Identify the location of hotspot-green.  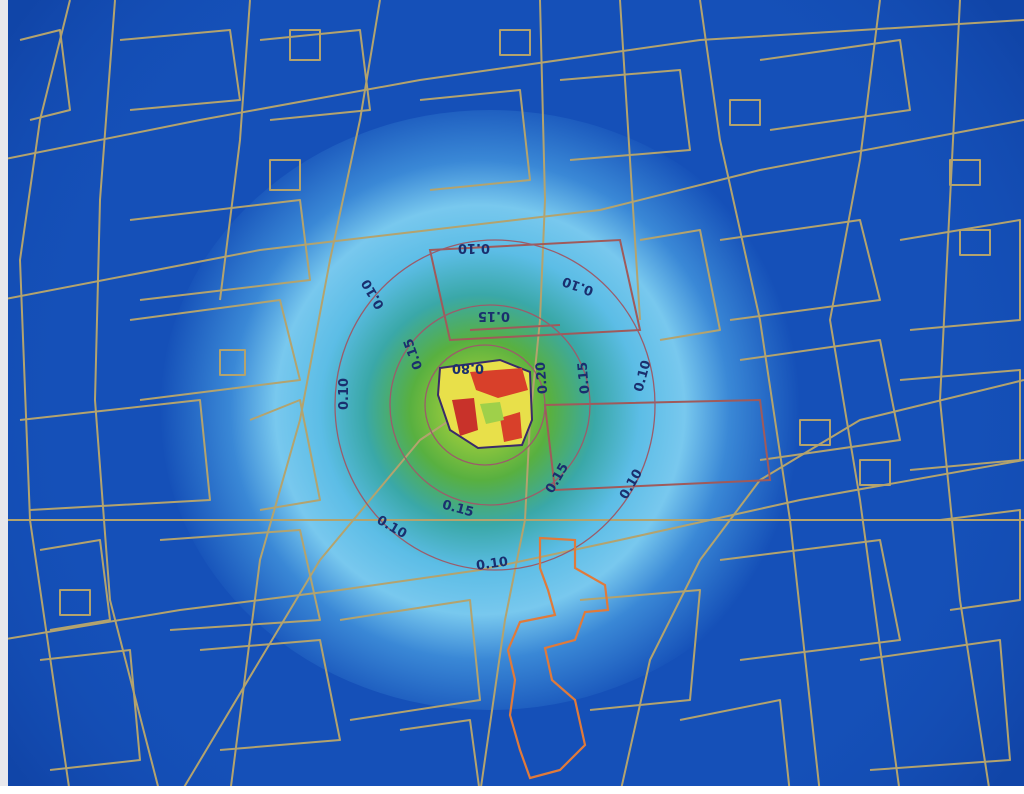
(492, 413).